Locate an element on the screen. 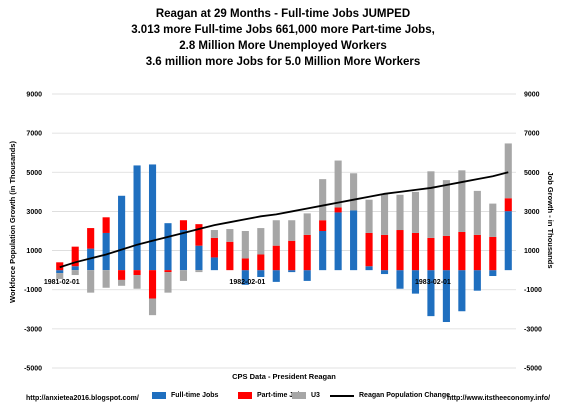 The height and width of the screenshot is (411, 566). legend-item-parttime: Part-time Jobs is located at coordinates (272, 395).